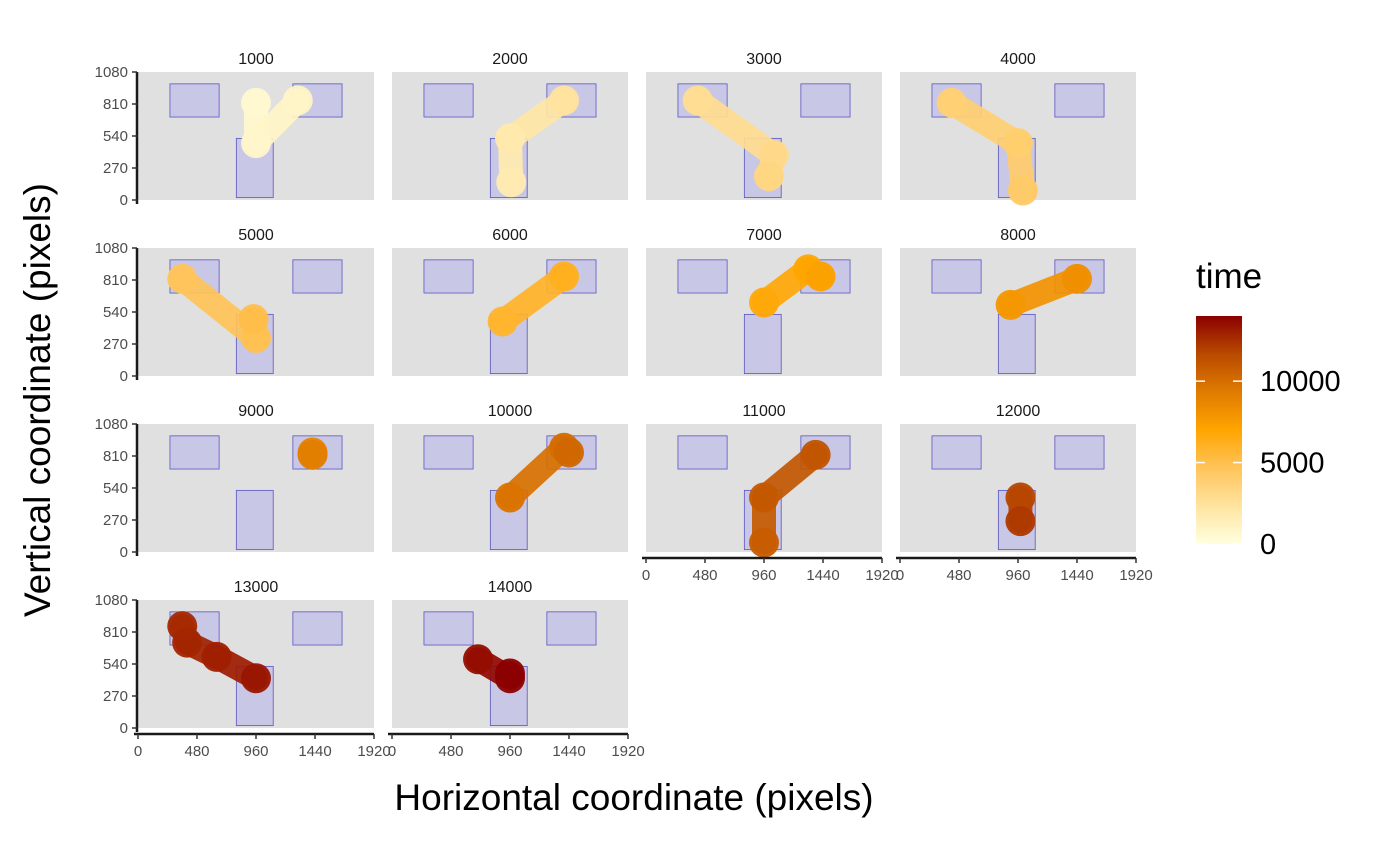 This screenshot has height=865, width=1400. I want to click on facet-title: 13000, so click(256, 587).